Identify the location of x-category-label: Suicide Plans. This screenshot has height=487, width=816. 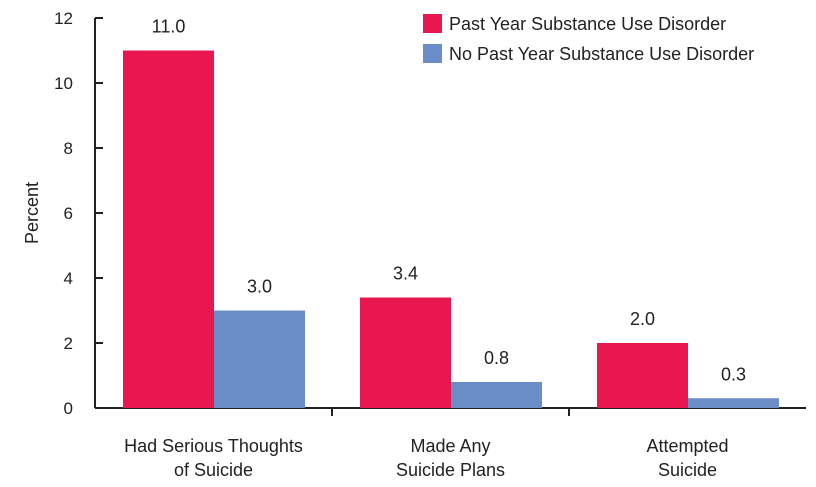
(450, 470).